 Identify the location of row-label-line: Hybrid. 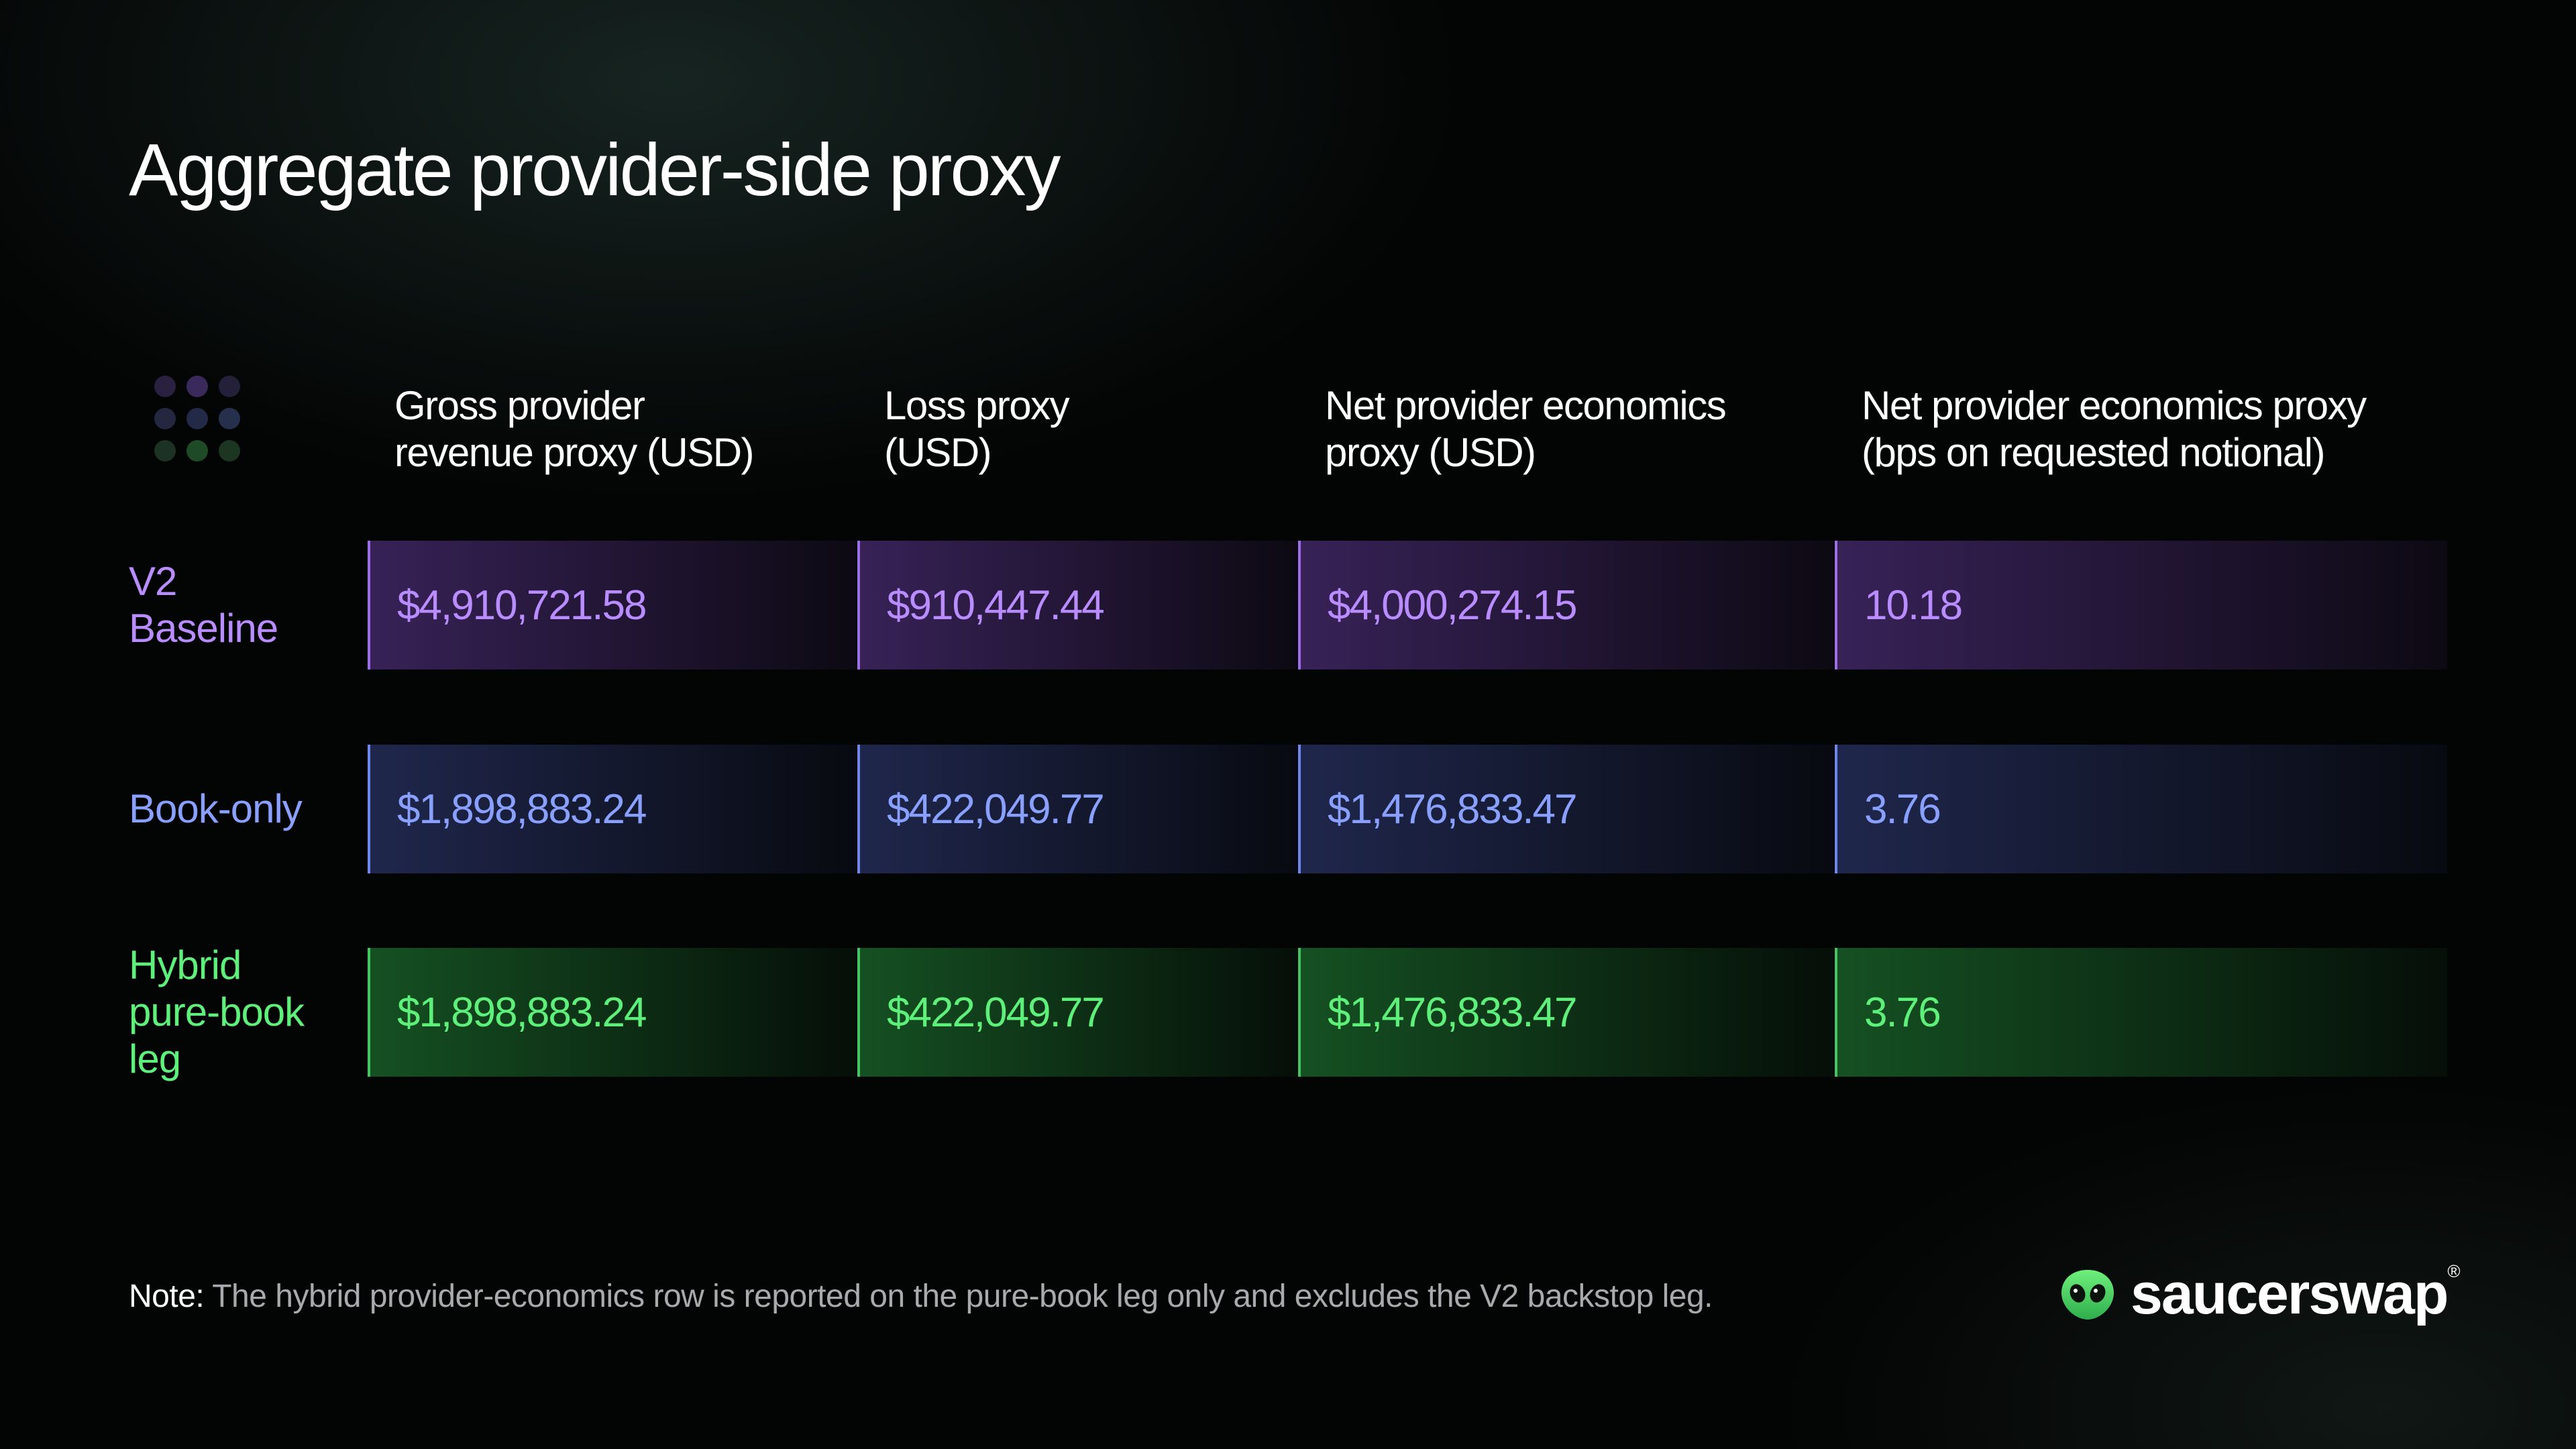
(185, 965).